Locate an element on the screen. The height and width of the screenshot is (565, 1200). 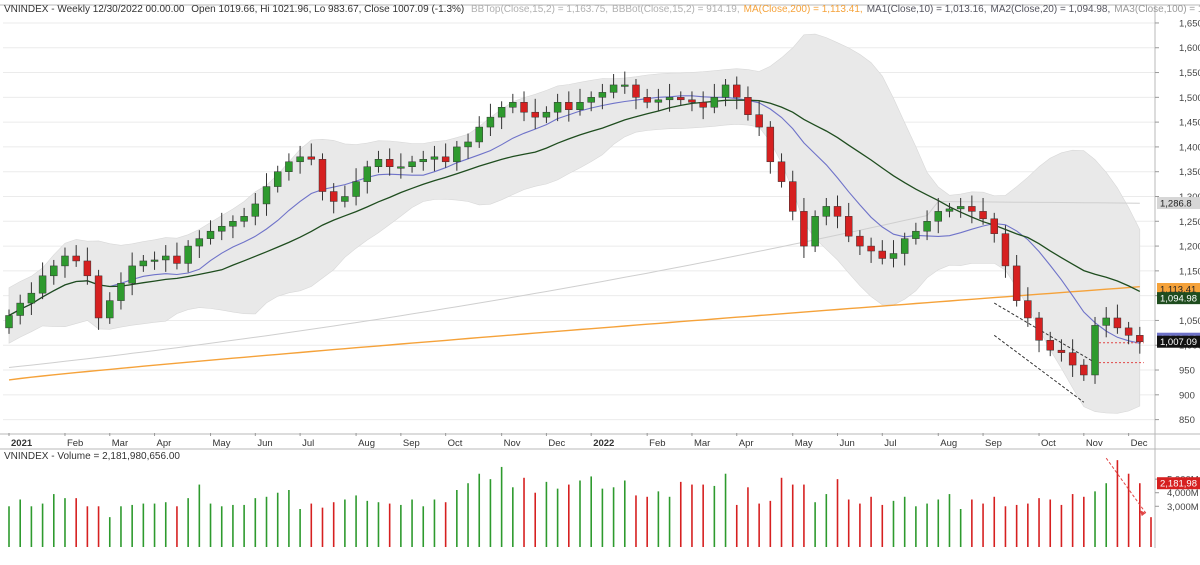
time-tick-label: Aug is located at coordinates (366, 443).